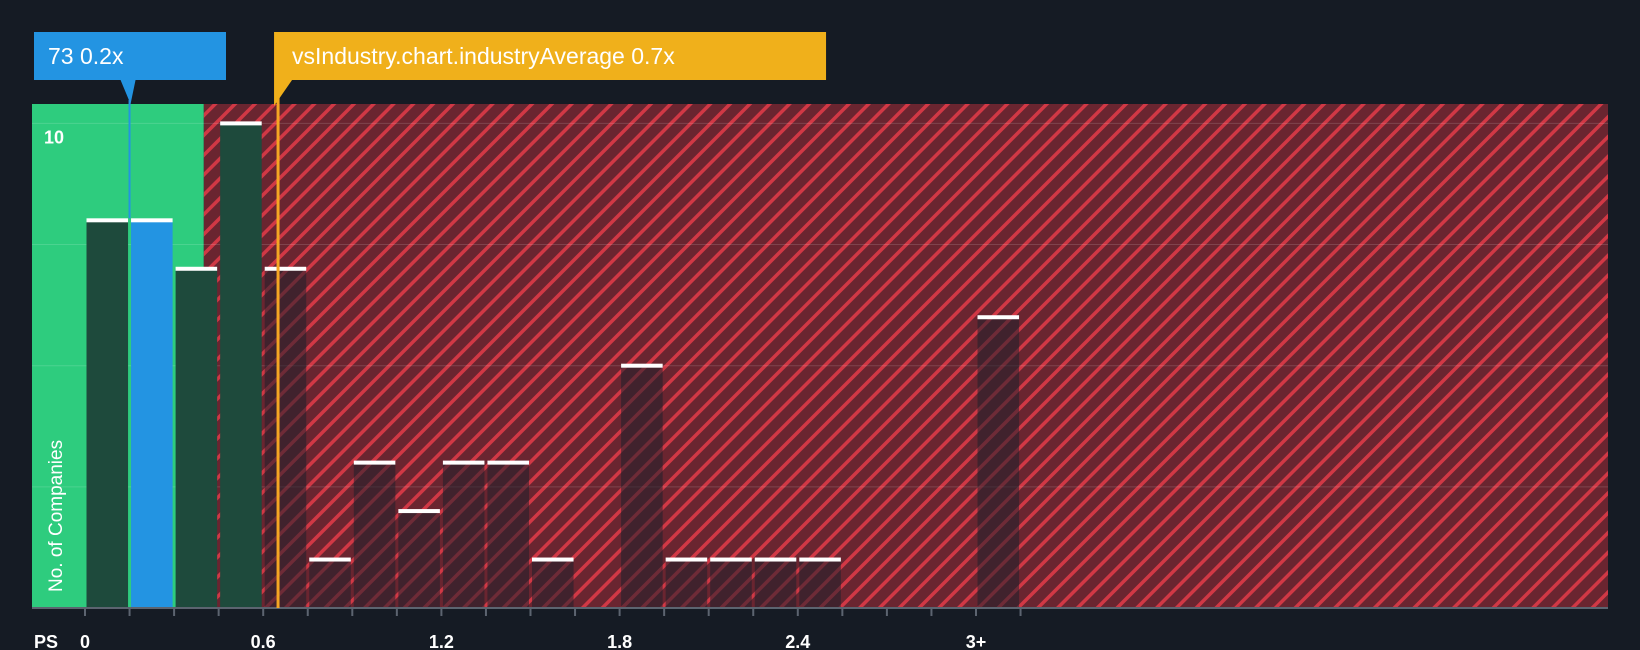  Describe the element at coordinates (85, 641) in the screenshot. I see `x-tick-label-0: 0` at that location.